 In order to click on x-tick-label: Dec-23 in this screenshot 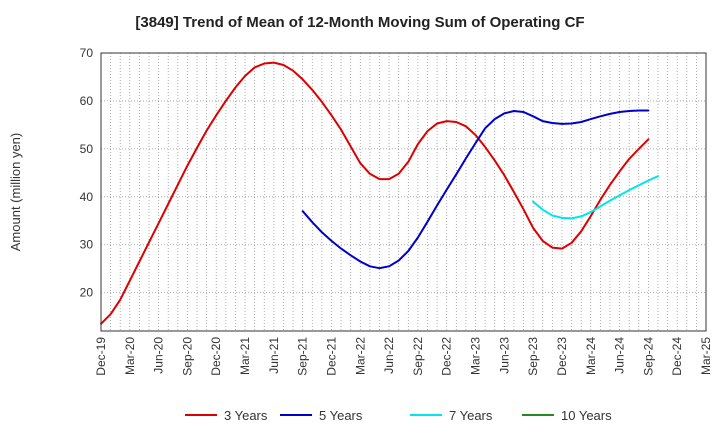, I will do `click(562, 356)`.